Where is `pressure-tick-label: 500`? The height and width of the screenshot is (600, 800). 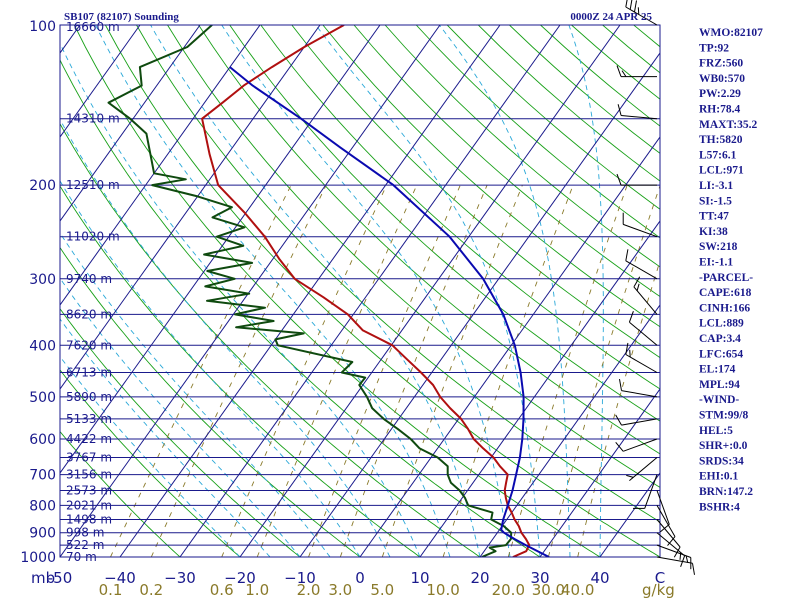
pressure-tick-label: 500 is located at coordinates (42, 398).